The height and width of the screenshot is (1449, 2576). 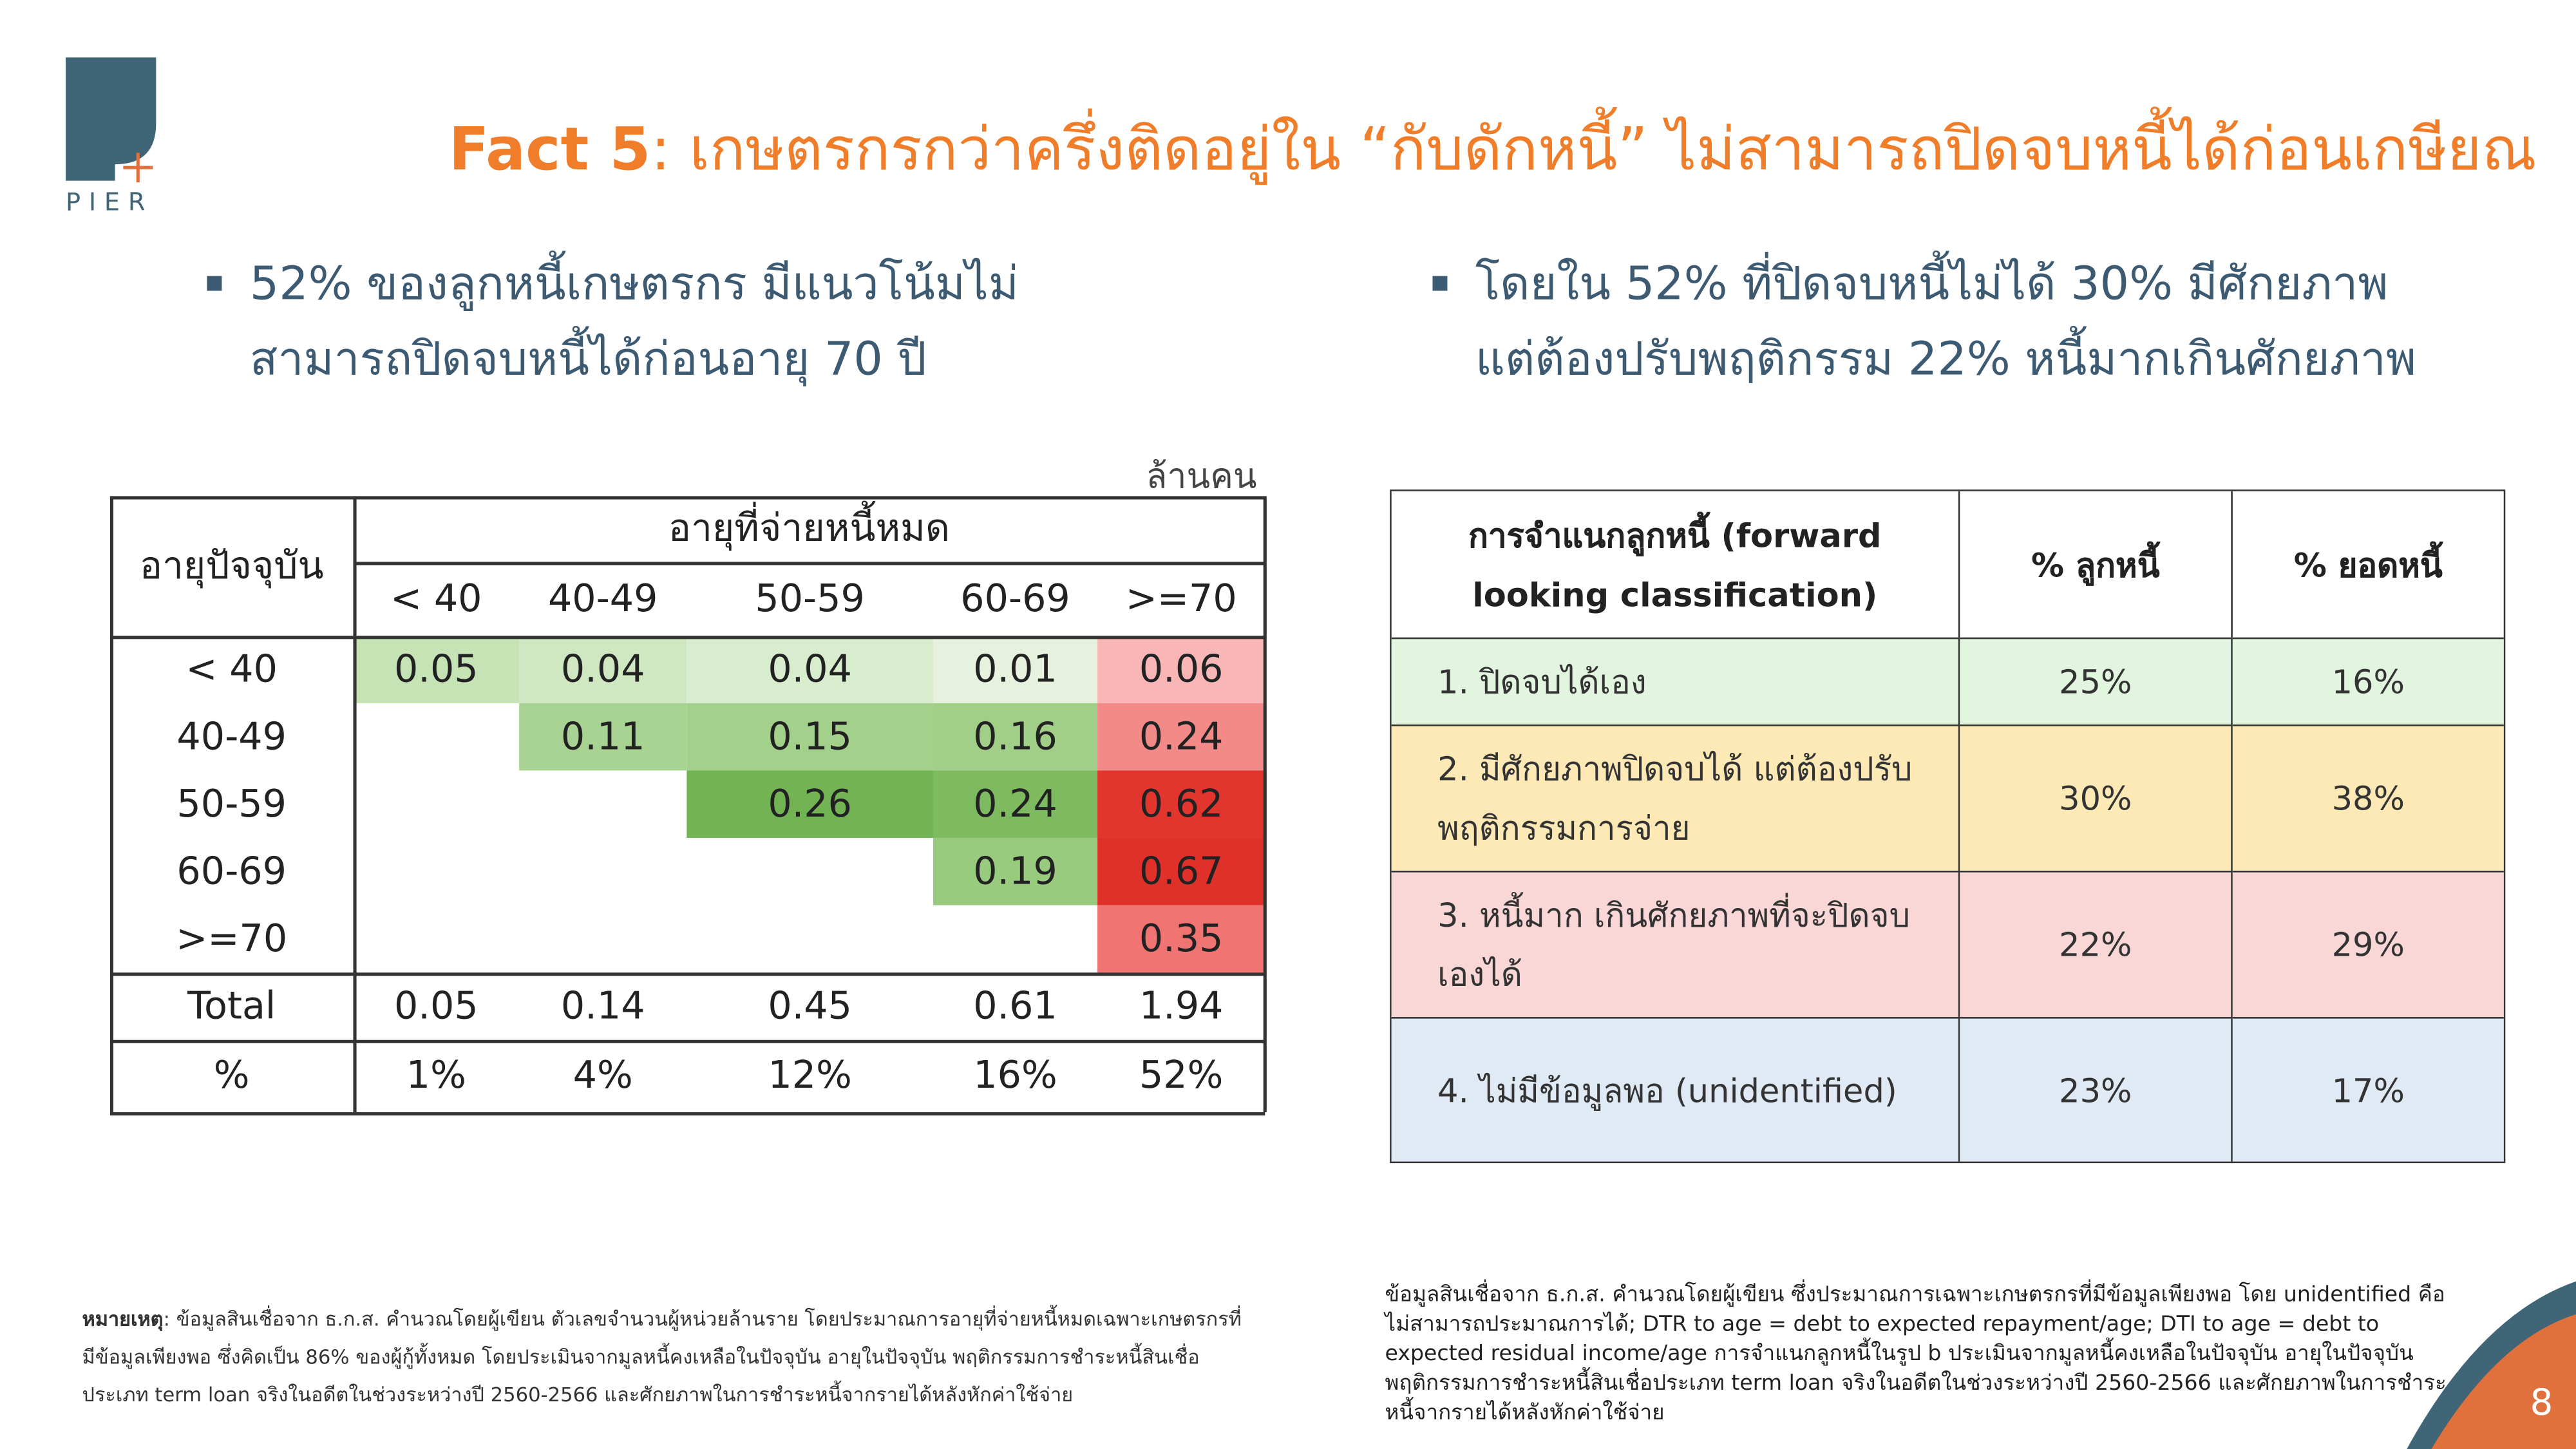 I want to click on table-cell: 4. ไม่มีข้อมูลพอ (unidentified), so click(x=1675, y=1090).